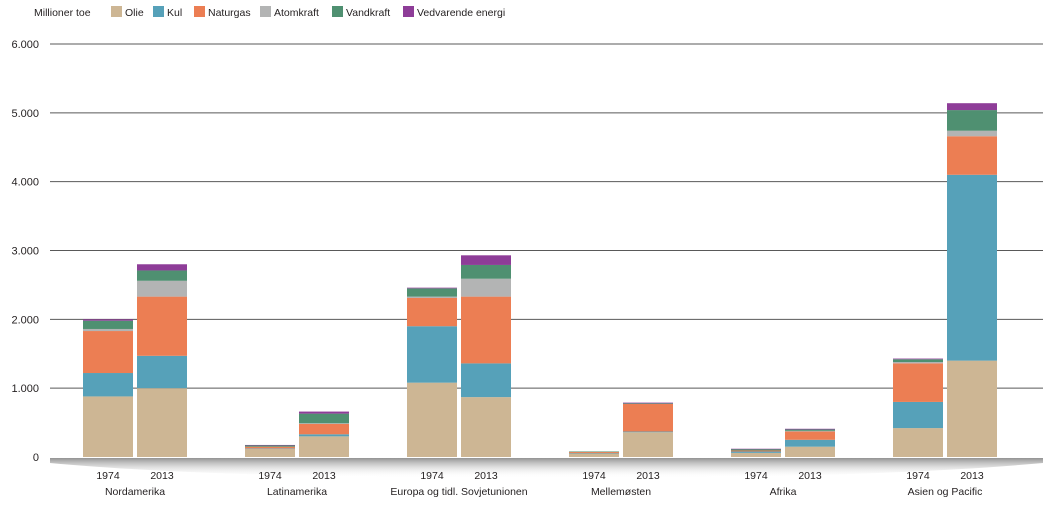  Describe the element at coordinates (368, 13) in the screenshot. I see `legend-label: Vandkraft` at that location.